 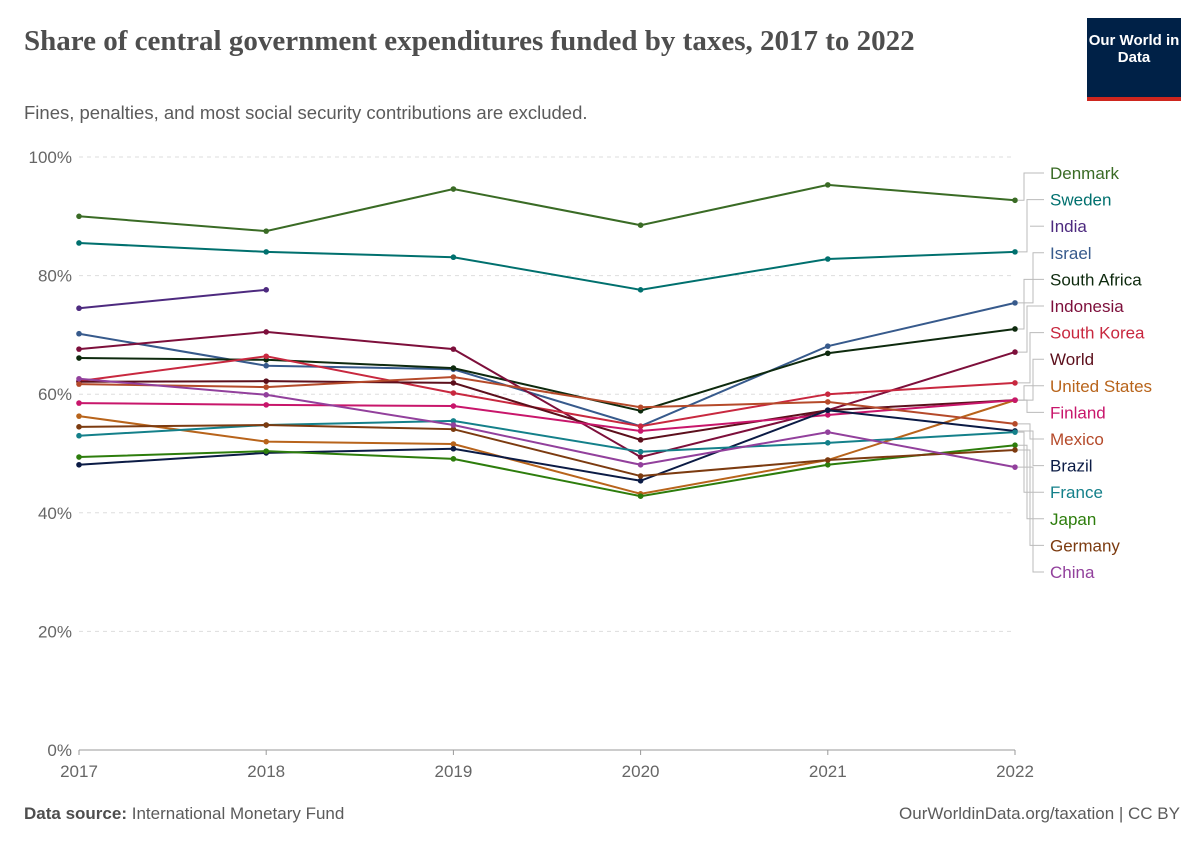 I want to click on series-line-united-states, so click(x=547, y=447).